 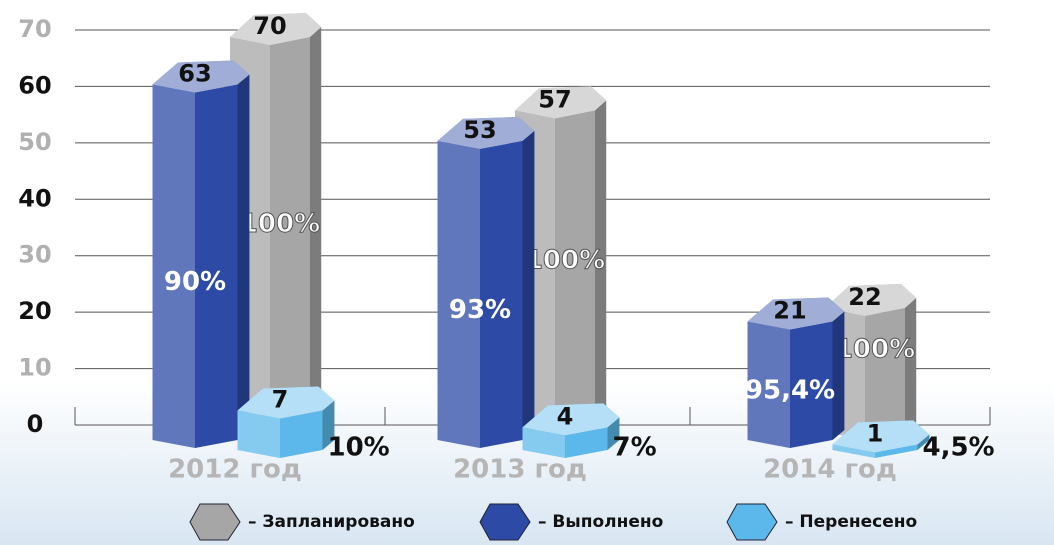 I want to click on percent-label: 90%, so click(x=195, y=282).